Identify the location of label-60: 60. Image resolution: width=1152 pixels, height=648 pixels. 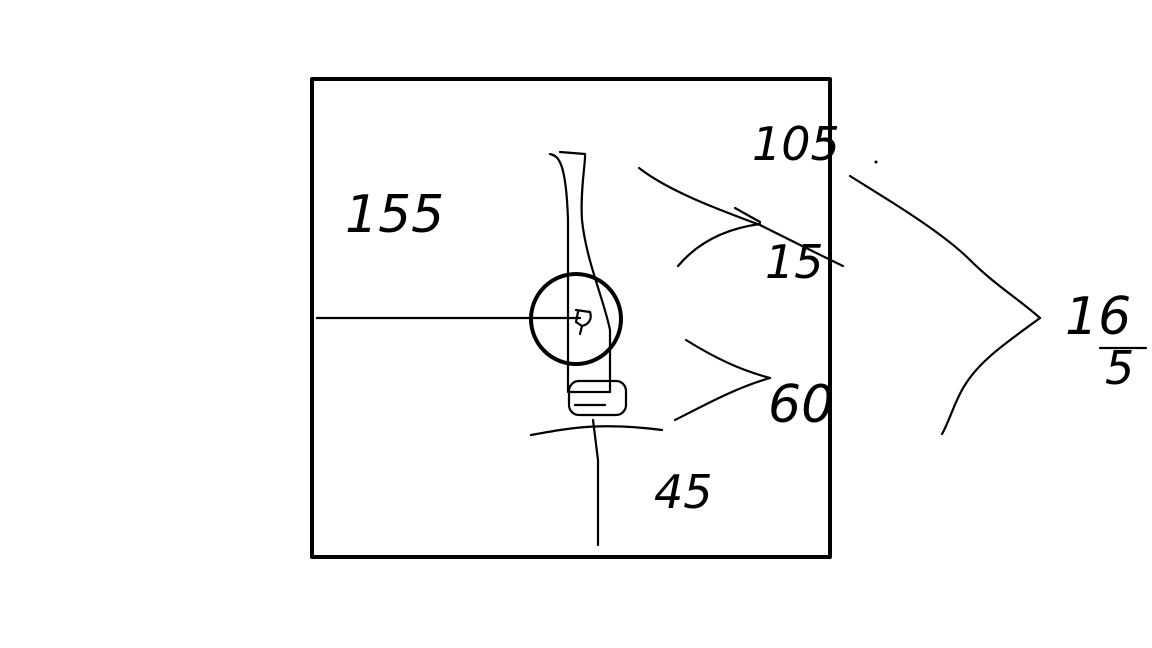
(801, 405).